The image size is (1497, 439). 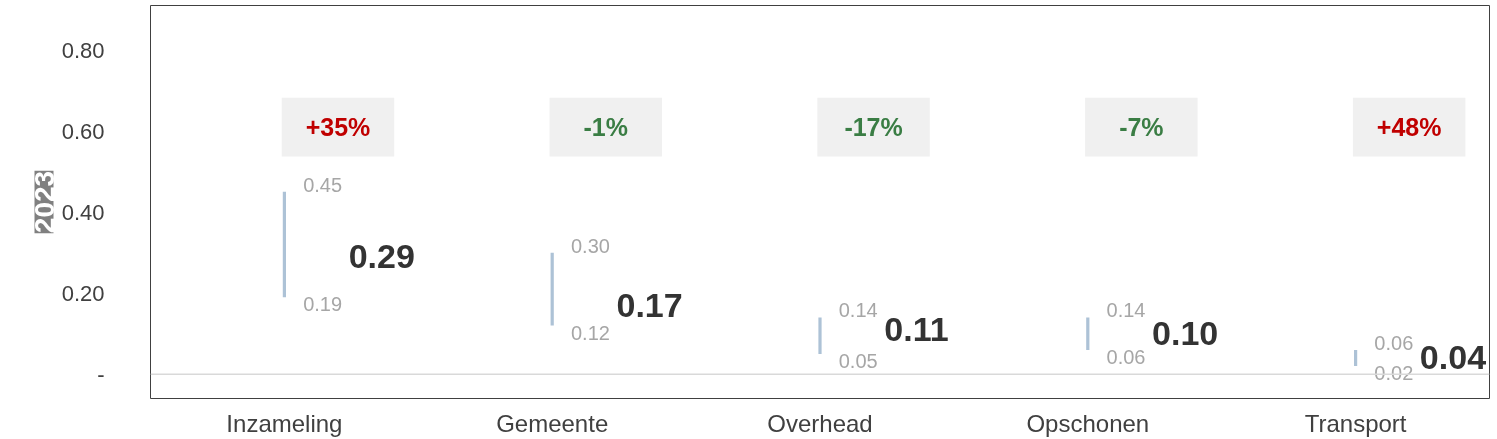 I want to click on y-tick-label: -, so click(x=101, y=374).